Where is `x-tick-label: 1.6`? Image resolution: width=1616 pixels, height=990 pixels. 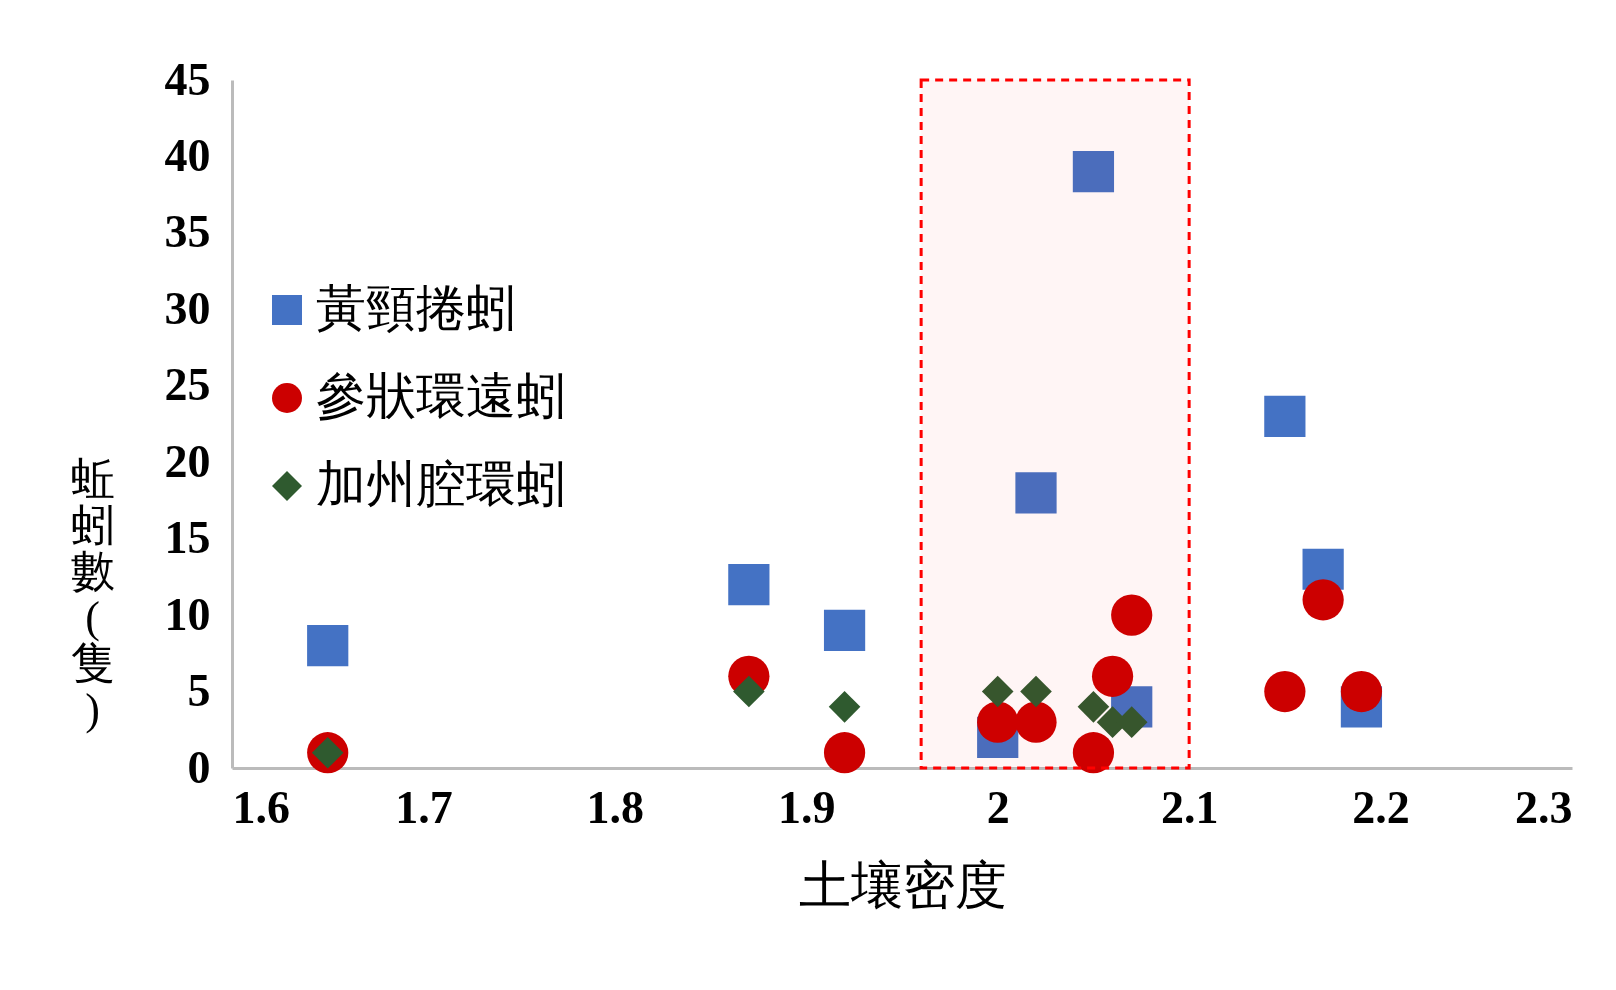
x-tick-label: 1.6 is located at coordinates (261, 807).